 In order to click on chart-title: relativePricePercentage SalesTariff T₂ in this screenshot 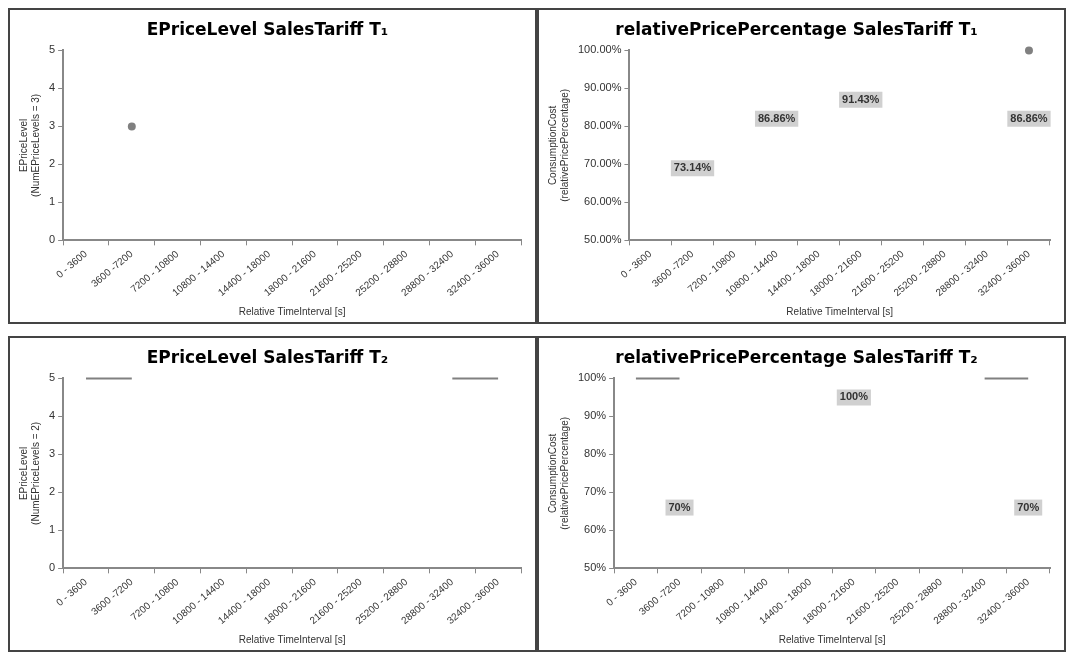, I will do `click(796, 356)`.